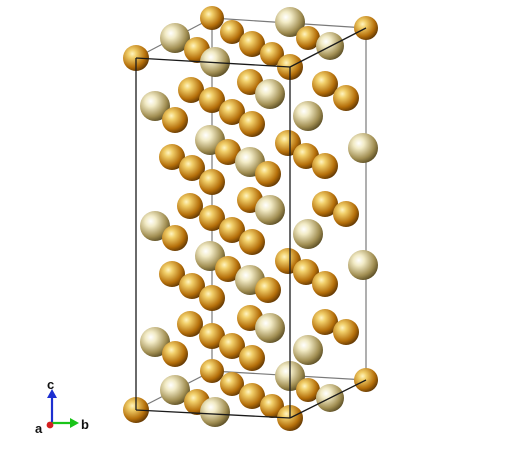  I want to click on axis-a-label: a, so click(39, 428).